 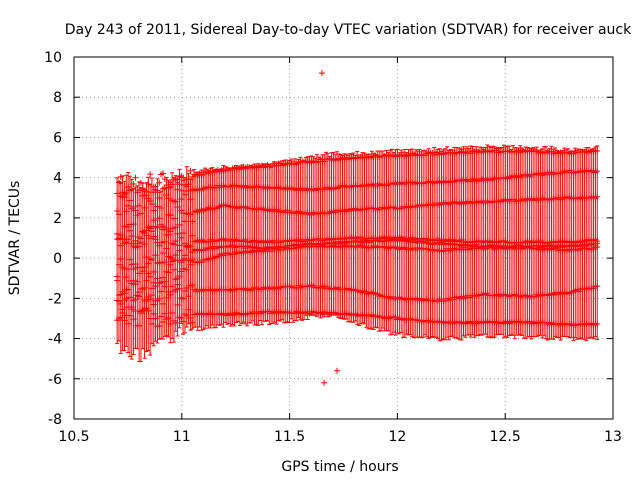 I want to click on x-tick-label: 11, so click(x=182, y=437).